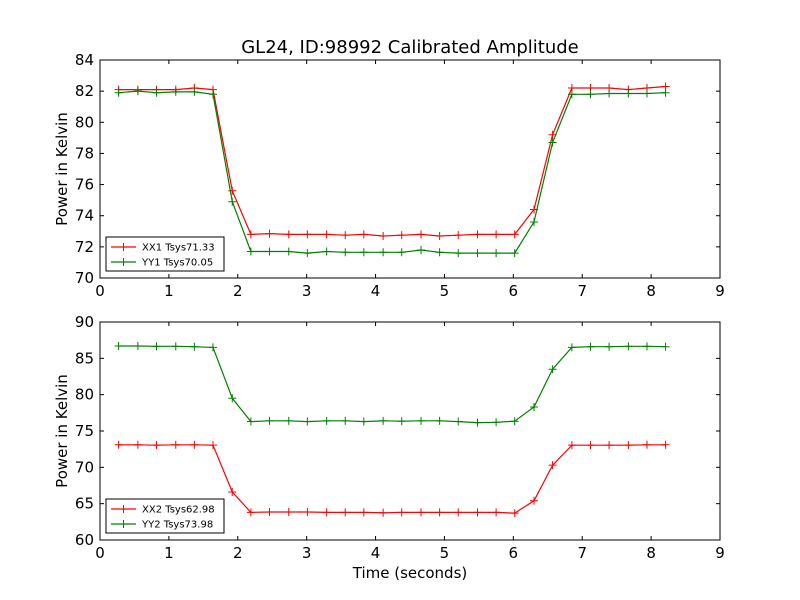  I want to click on legend-label: XX1 Tsys71.33, so click(178, 248).